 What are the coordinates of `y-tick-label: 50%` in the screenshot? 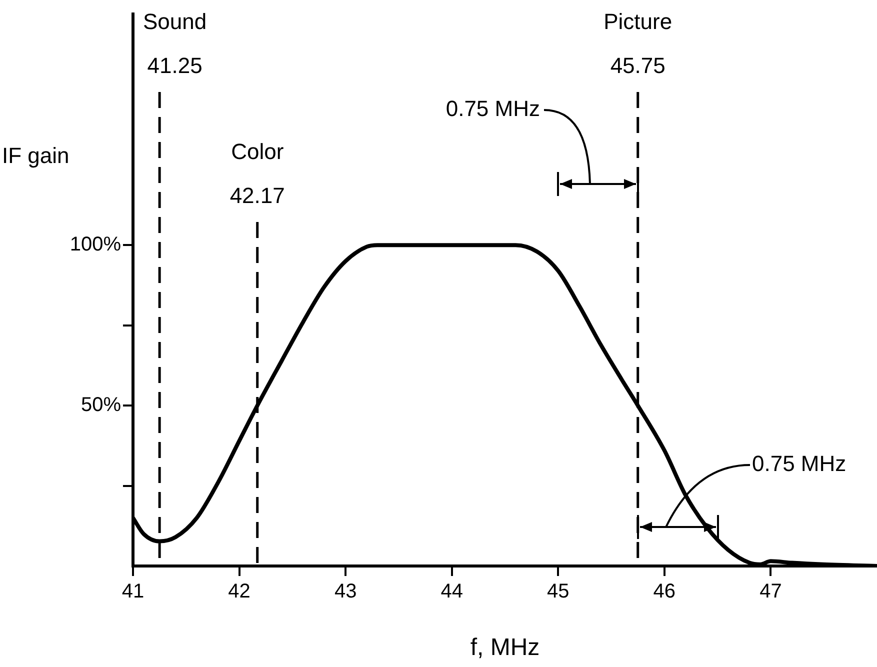 It's located at (101, 405).